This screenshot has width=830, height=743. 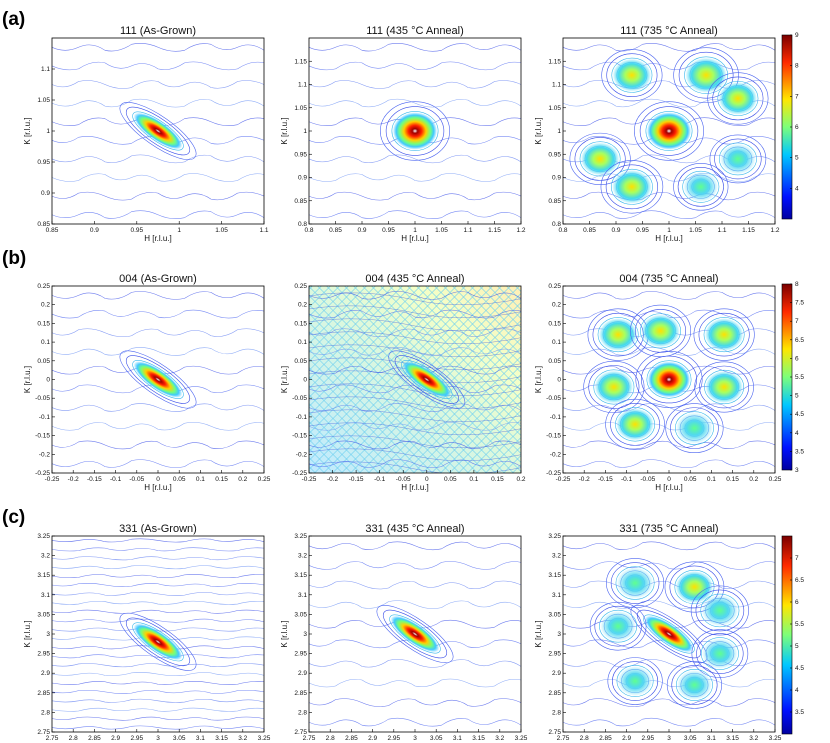 What do you see at coordinates (790, 126) in the screenshot?
I see `colorbar: 9 8 7 6 5 4` at bounding box center [790, 126].